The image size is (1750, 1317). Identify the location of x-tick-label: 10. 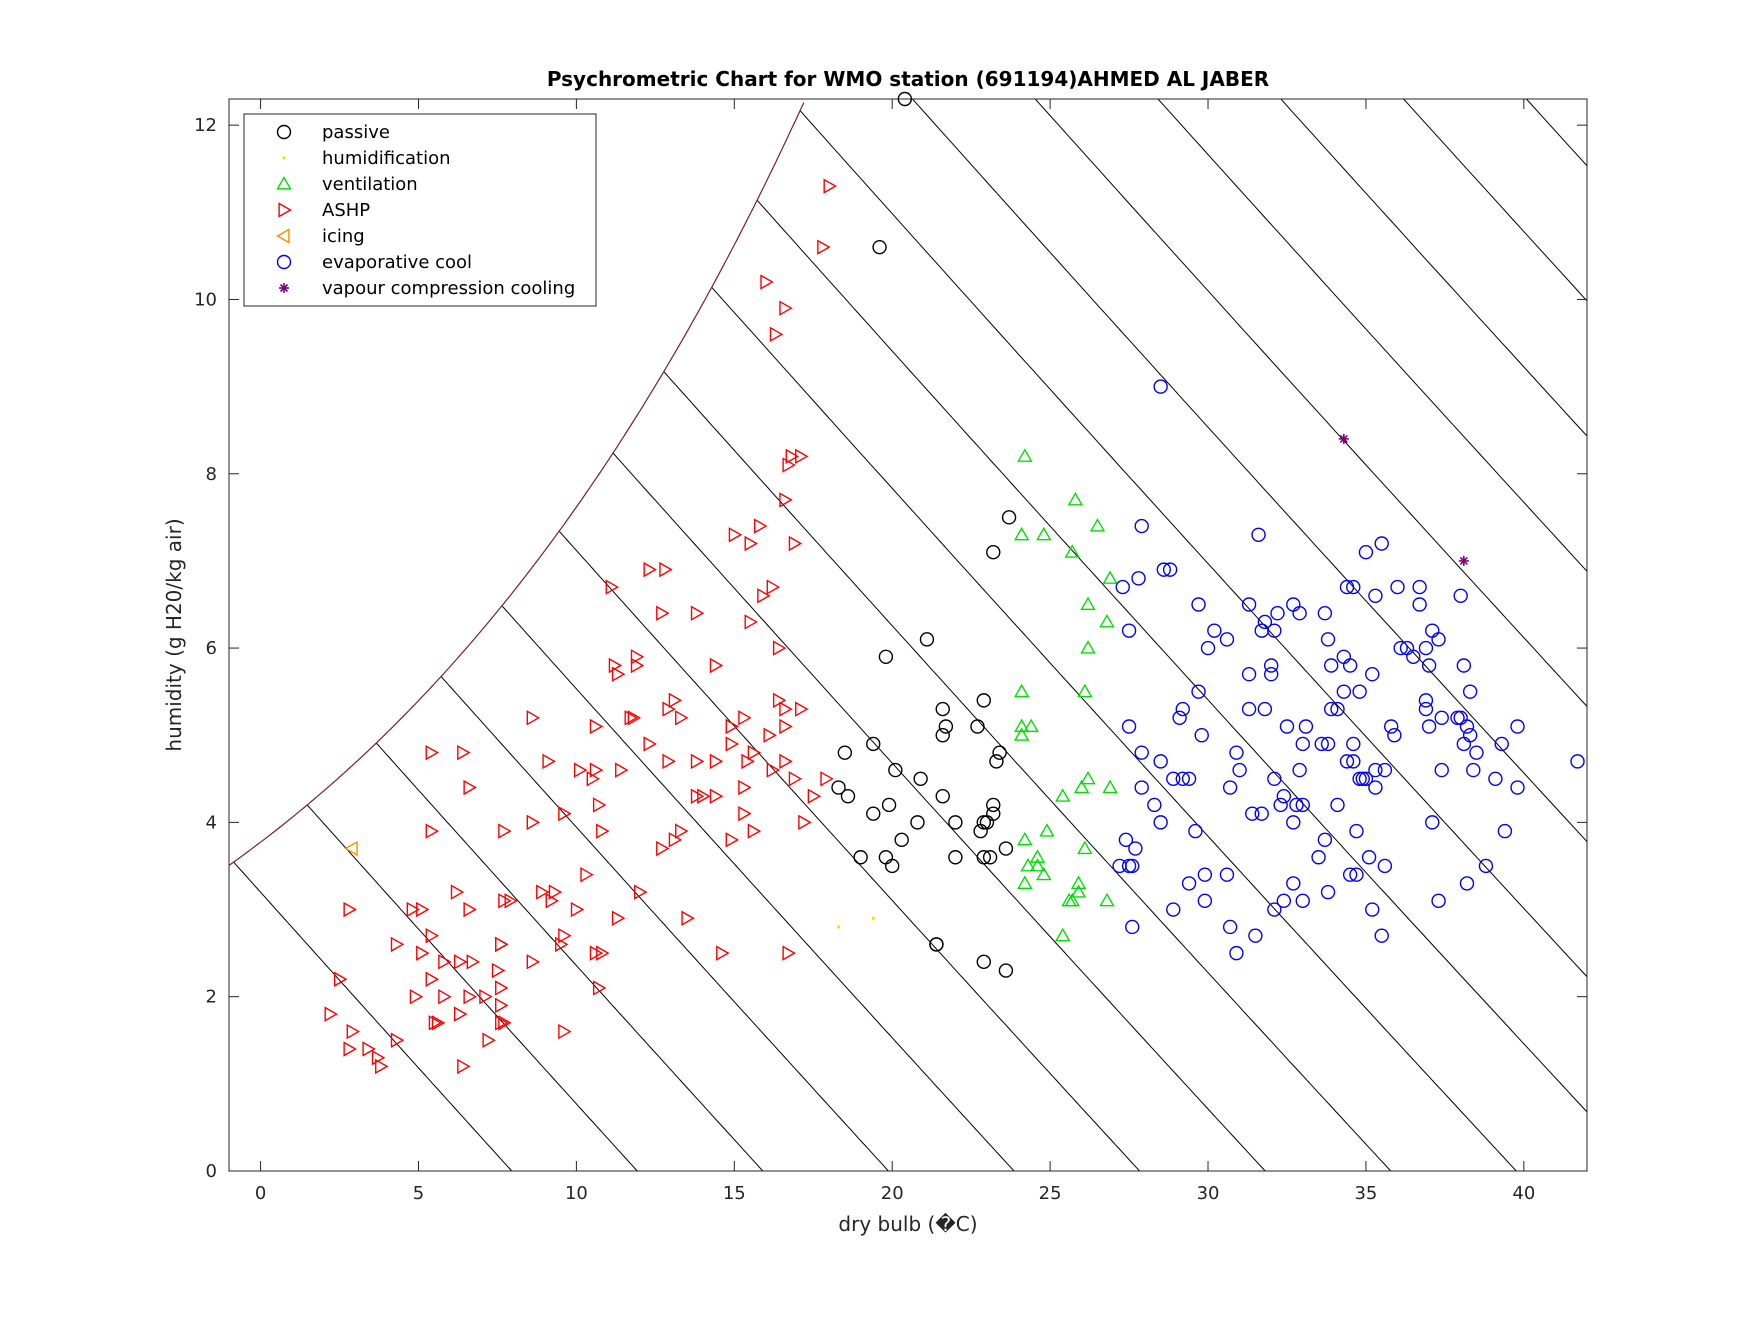
(576, 1193).